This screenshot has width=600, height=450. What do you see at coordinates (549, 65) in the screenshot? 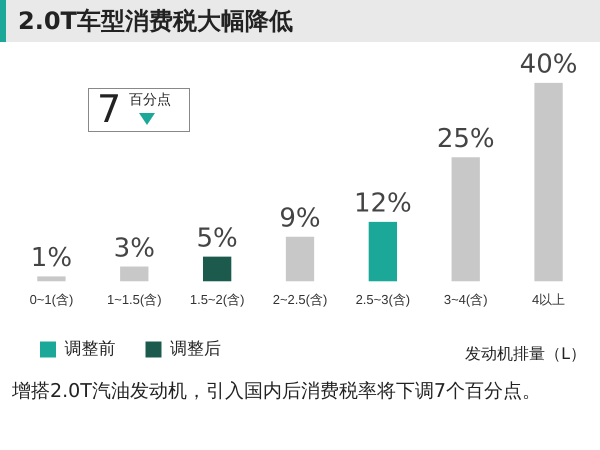
I see `data-label: 40%` at bounding box center [549, 65].